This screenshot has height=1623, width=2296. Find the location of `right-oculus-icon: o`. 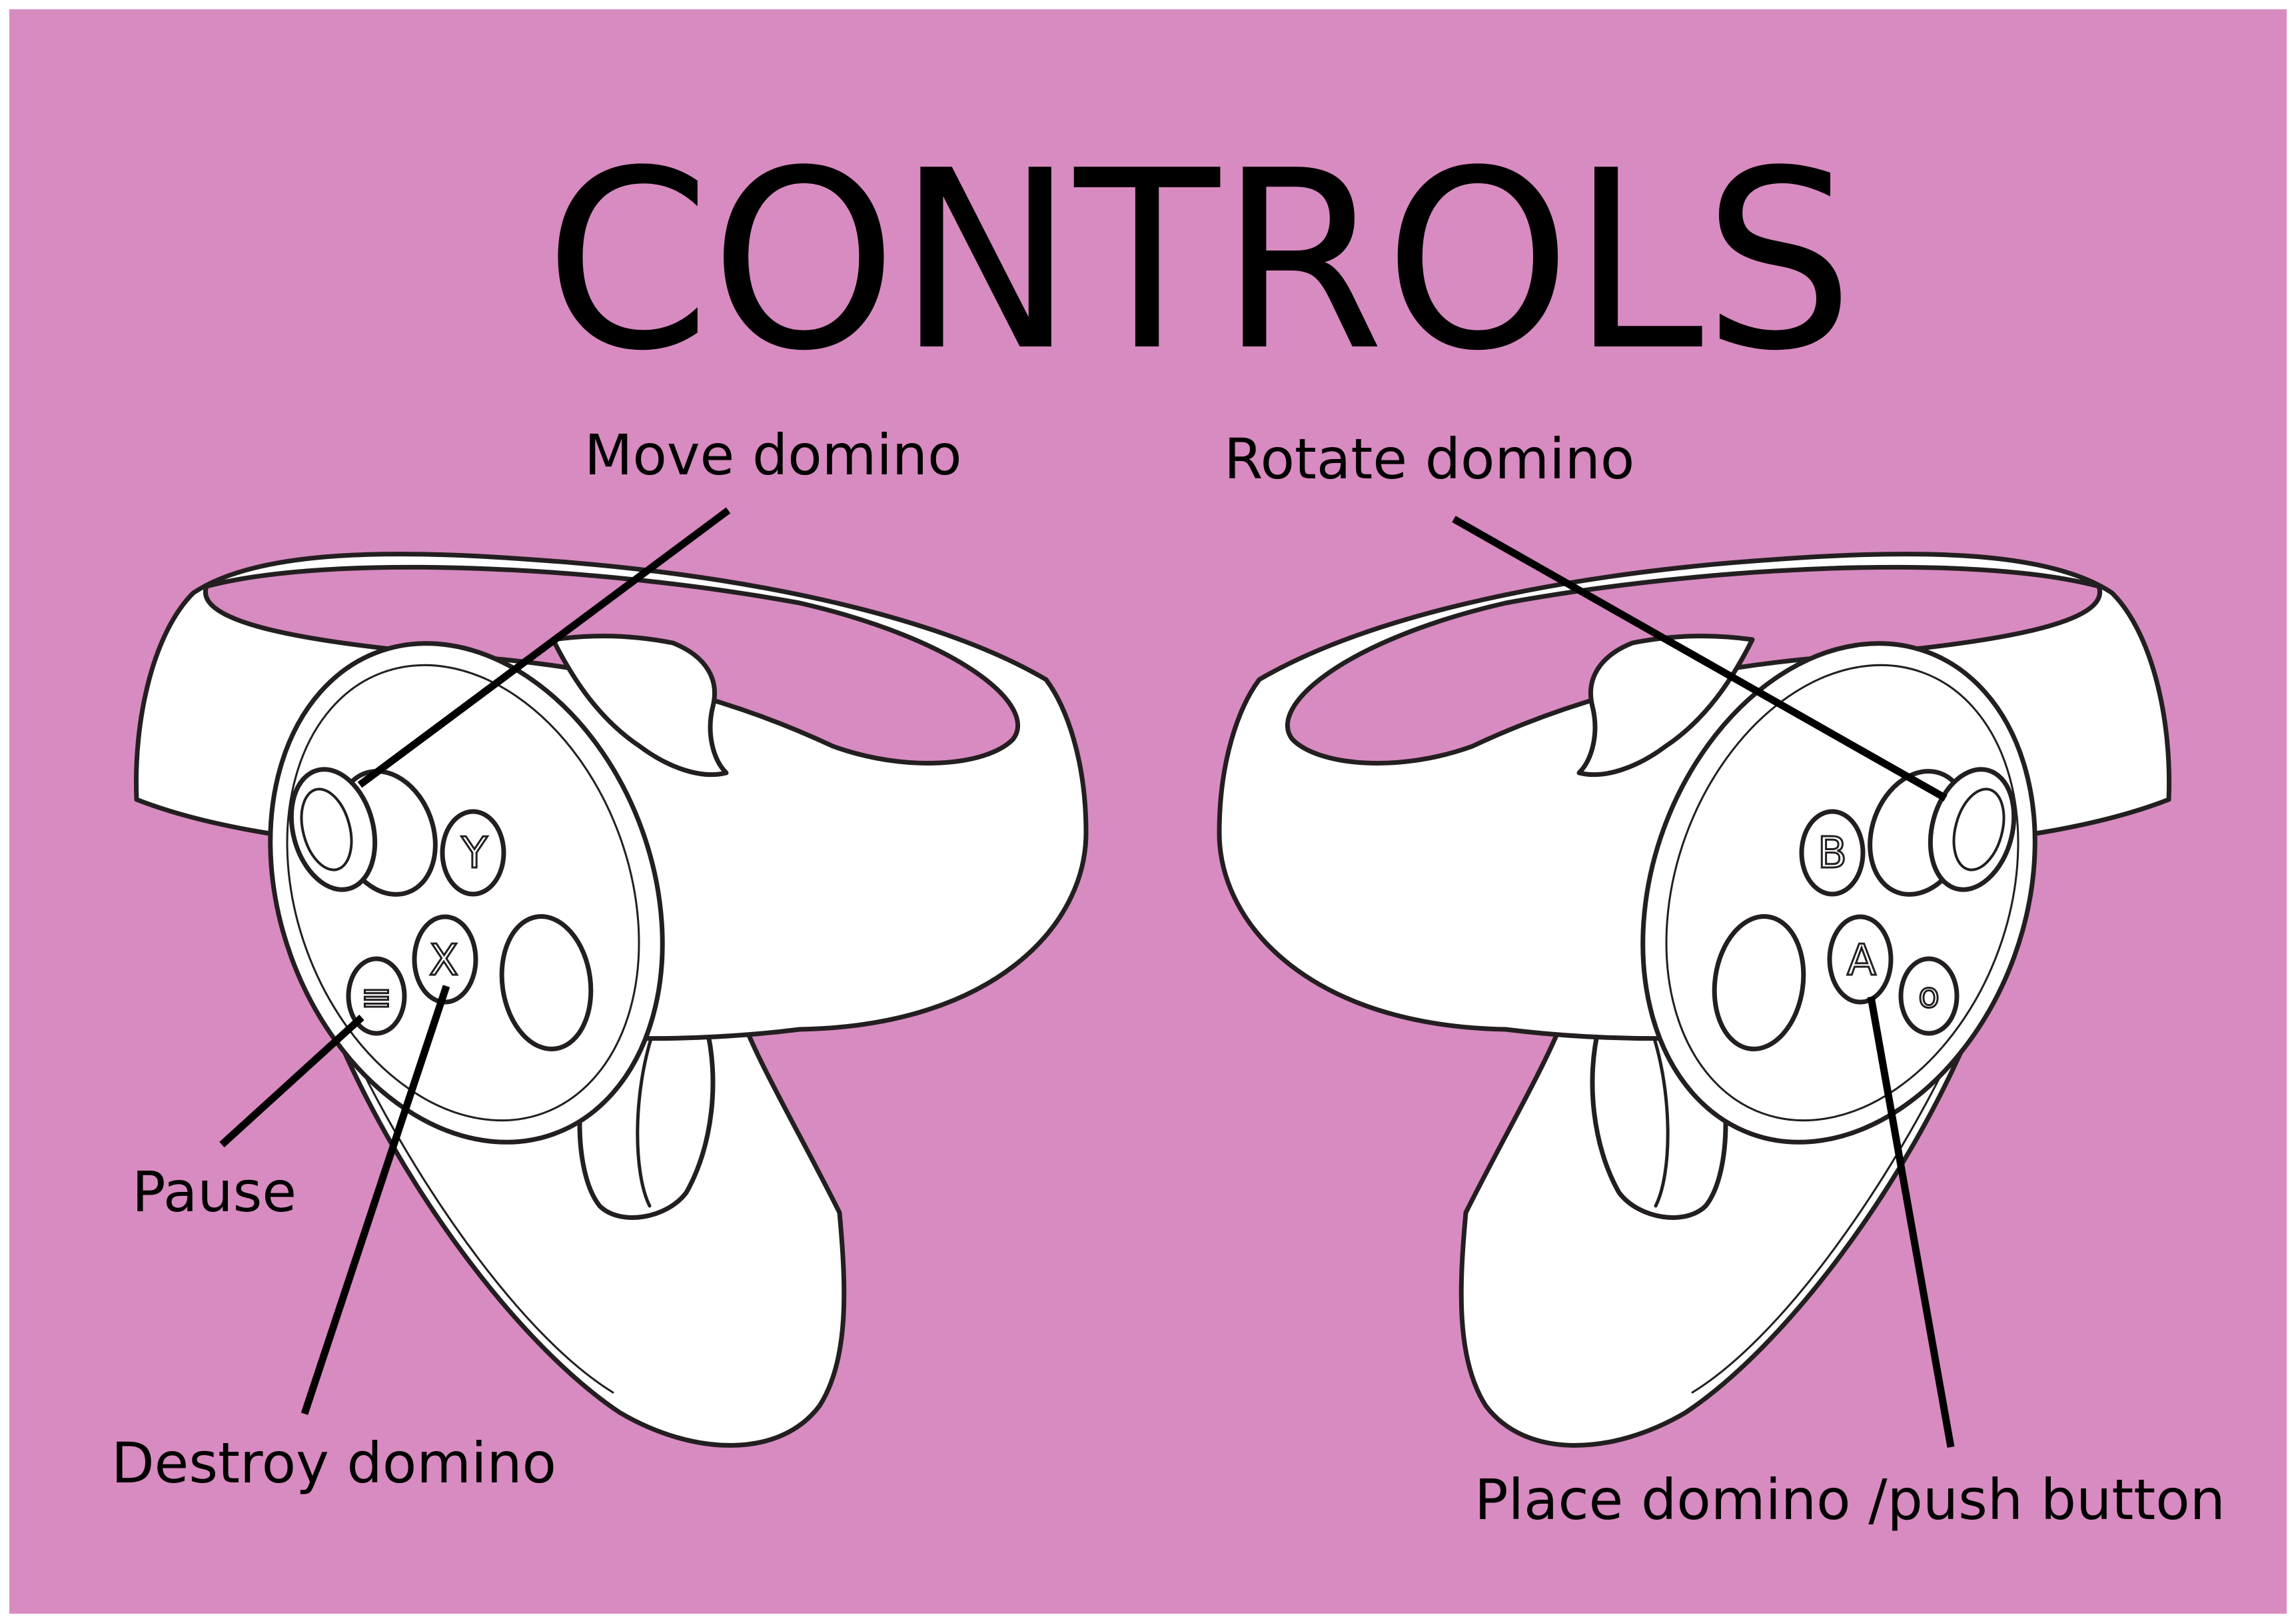

right-oculus-icon: o is located at coordinates (1929, 996).